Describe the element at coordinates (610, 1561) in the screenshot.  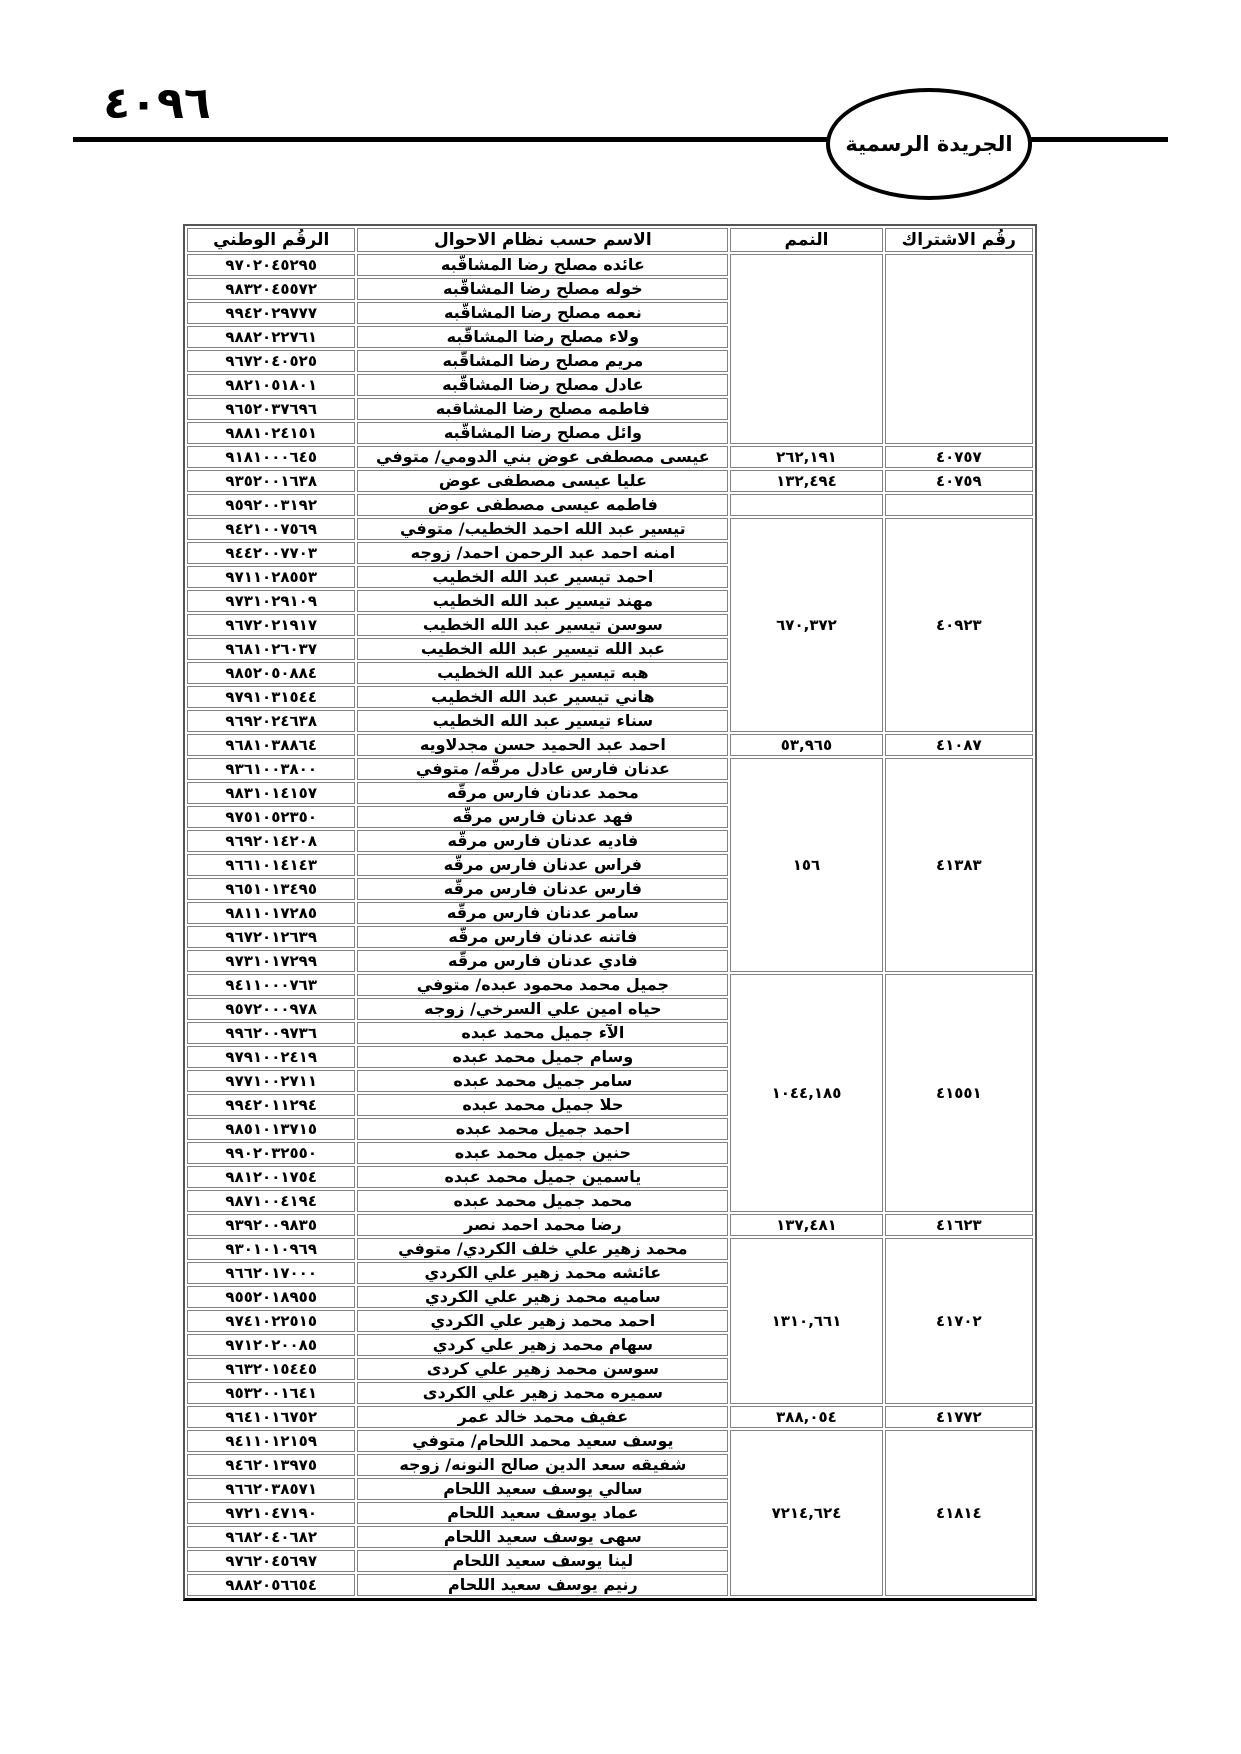
I see `table-row: لينا يوسف سعيد اللحام ٩٧٦٢٠٤٥٦٩٧` at that location.